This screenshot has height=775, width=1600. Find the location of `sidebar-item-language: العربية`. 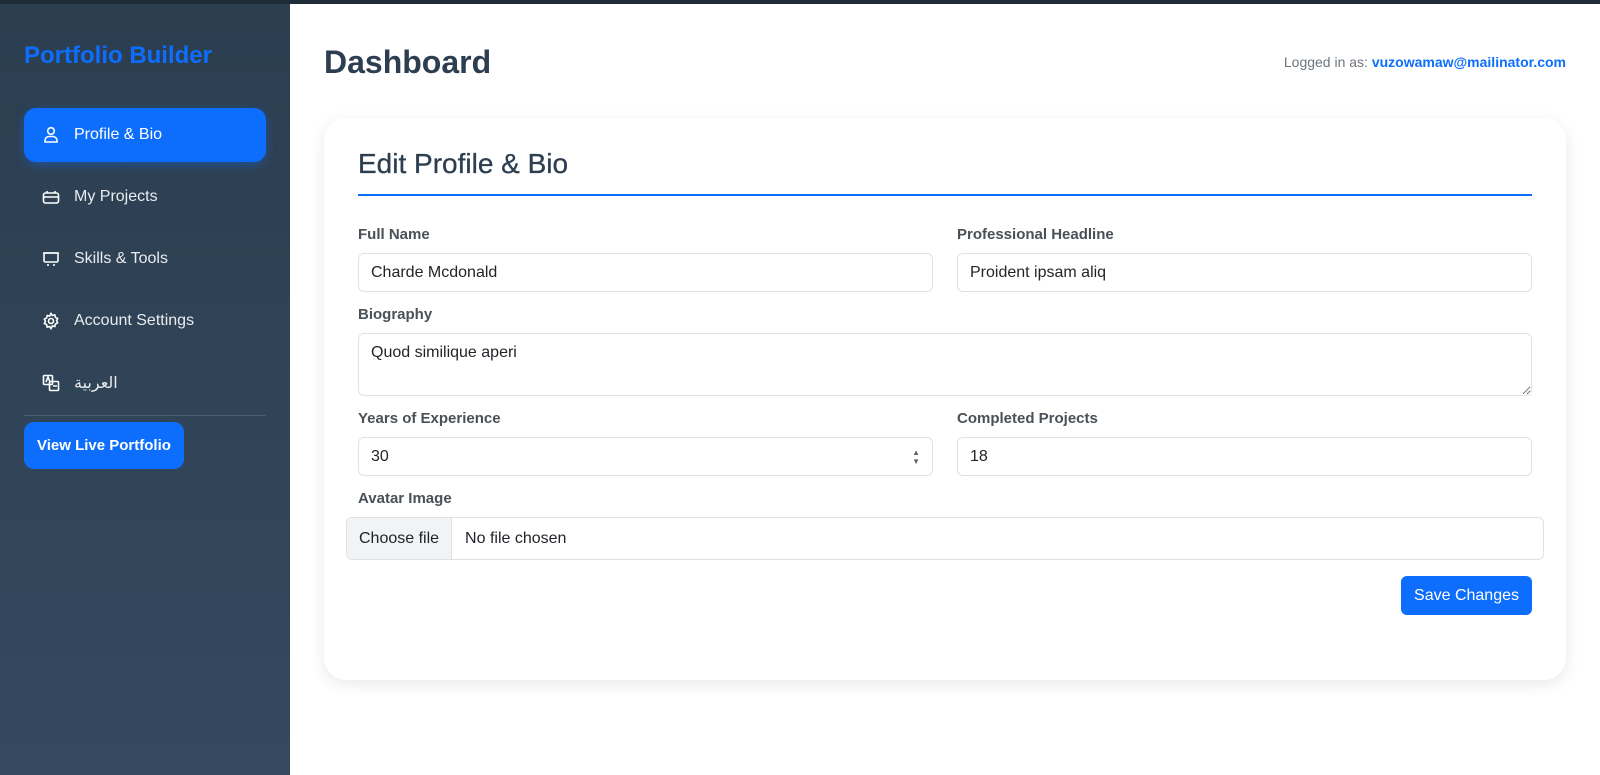

sidebar-item-language: العربية is located at coordinates (145, 383).